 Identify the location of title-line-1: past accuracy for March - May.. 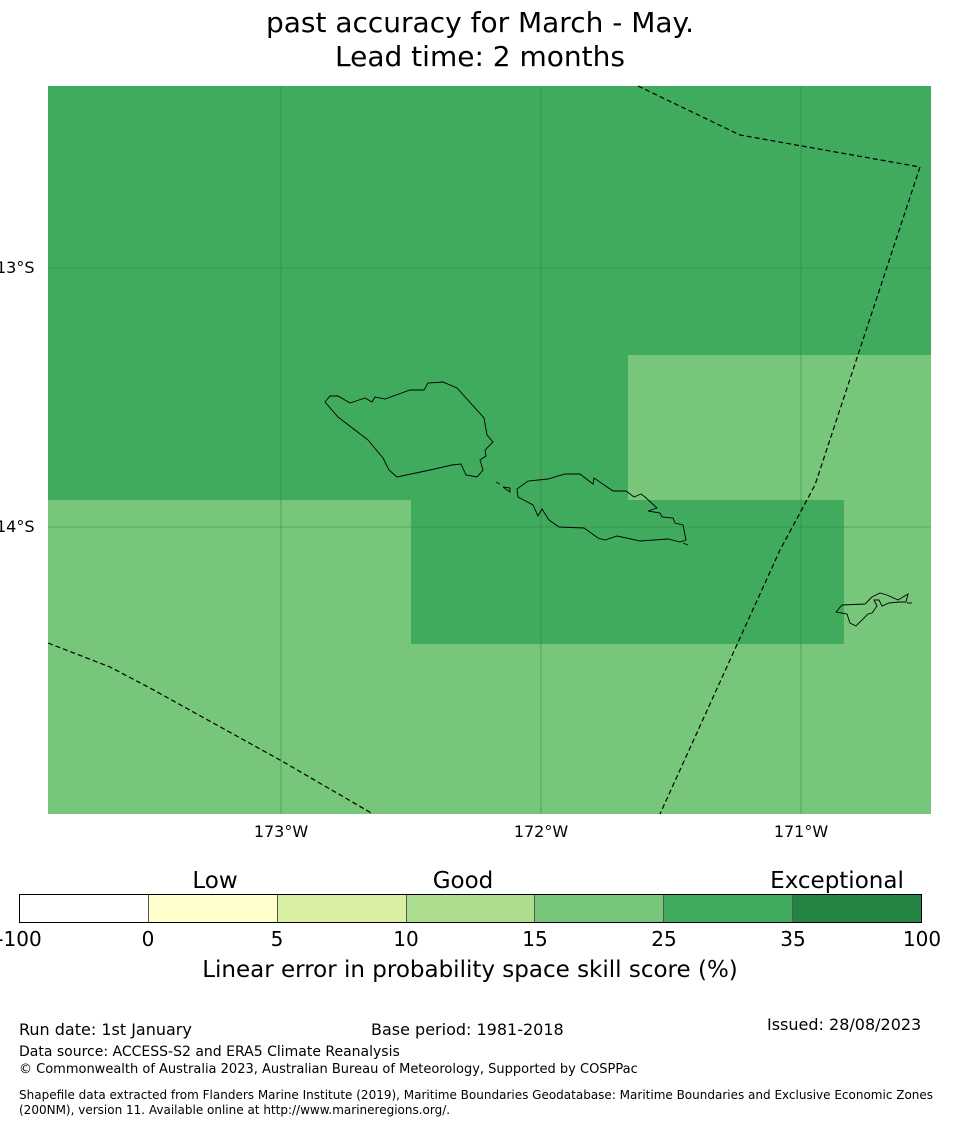
(480, 22).